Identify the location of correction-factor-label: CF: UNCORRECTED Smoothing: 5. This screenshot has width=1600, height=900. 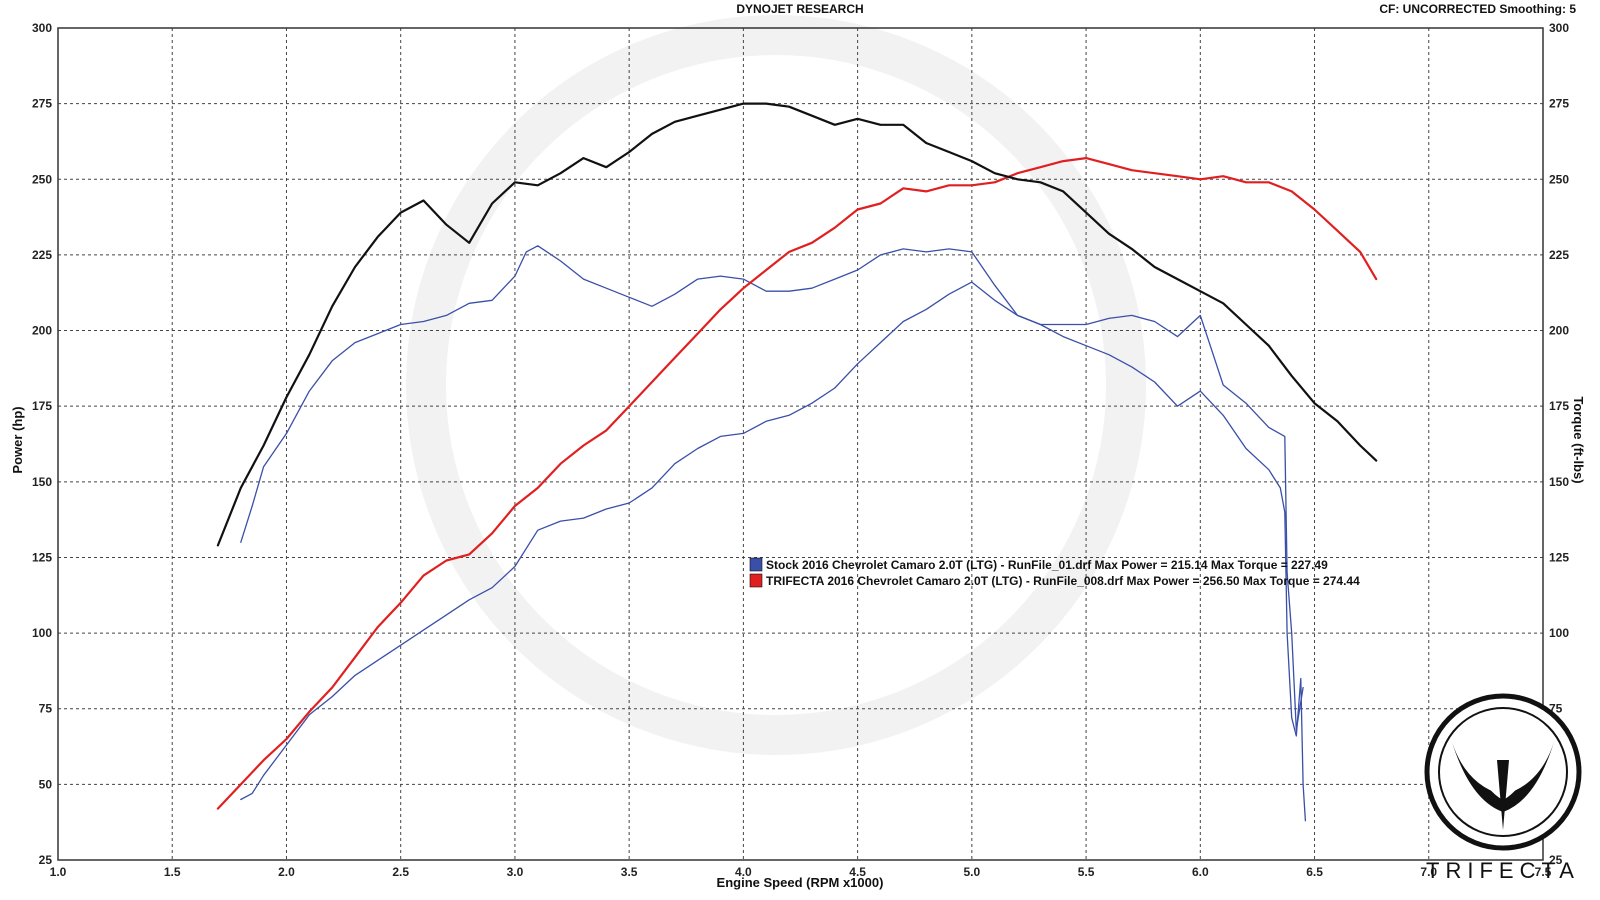
(1477, 9).